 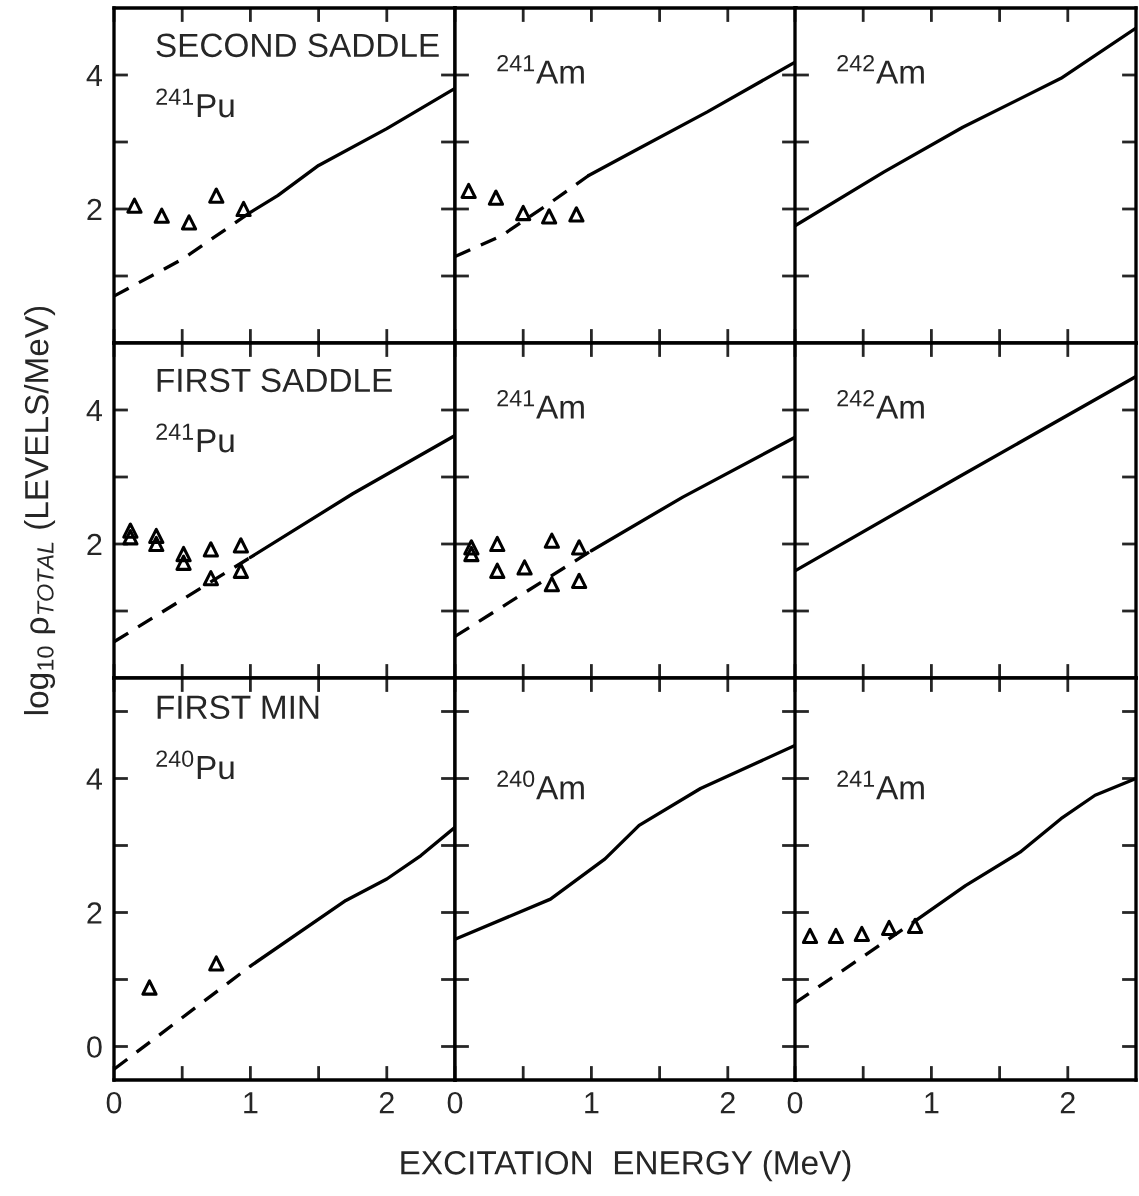 What do you see at coordinates (626, 1166) in the screenshot?
I see `x-axis-title: EXCITATION ENERGY (MeV)` at bounding box center [626, 1166].